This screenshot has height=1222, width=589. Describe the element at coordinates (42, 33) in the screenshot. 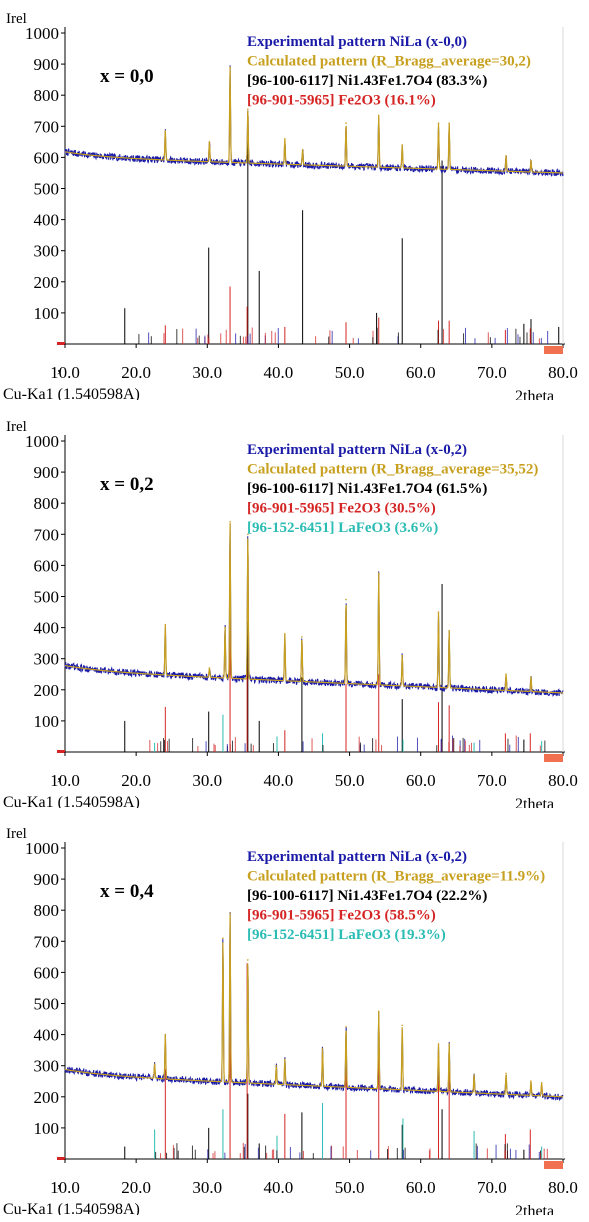

I see `y-tick-label: 1000` at that location.